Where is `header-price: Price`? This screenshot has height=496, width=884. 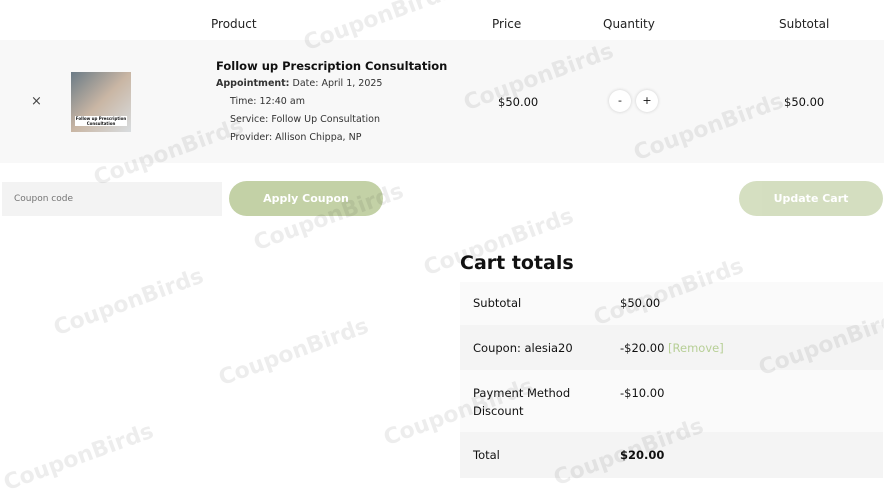
header-price: Price is located at coordinates (507, 24).